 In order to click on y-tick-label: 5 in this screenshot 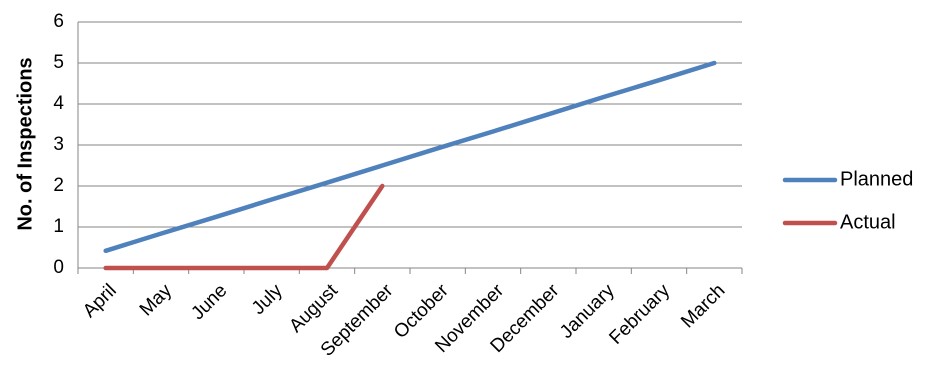, I will do `click(58, 62)`.